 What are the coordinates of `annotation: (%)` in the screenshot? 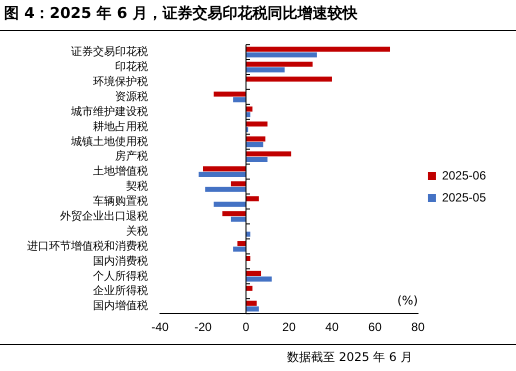 It's located at (407, 301).